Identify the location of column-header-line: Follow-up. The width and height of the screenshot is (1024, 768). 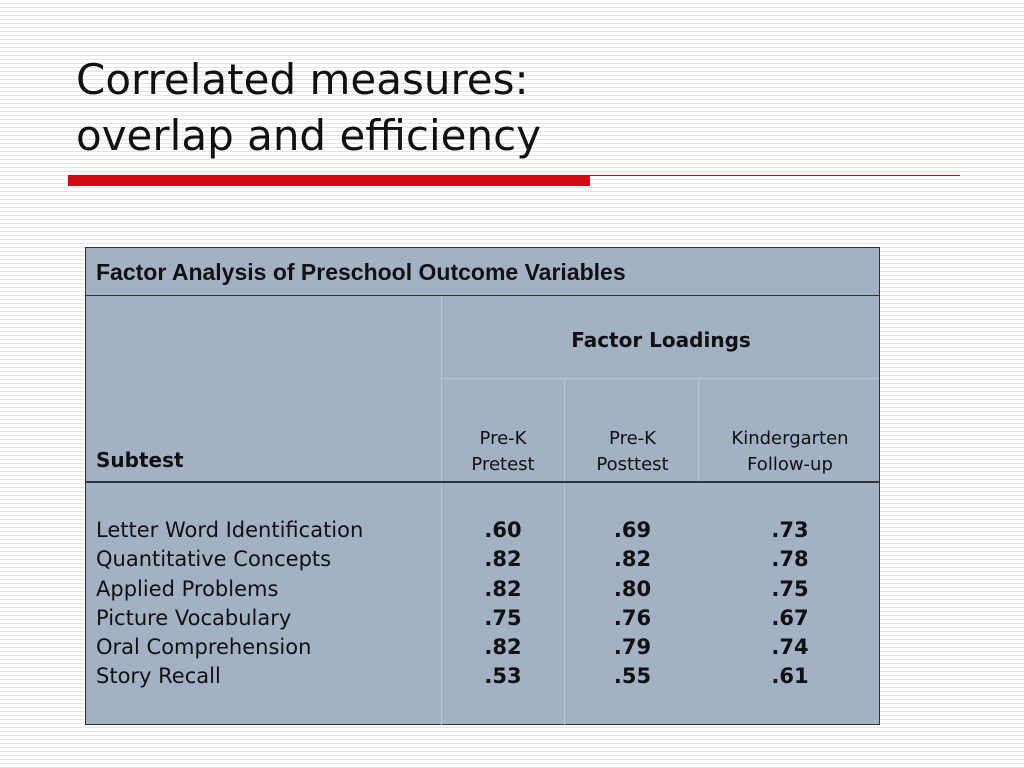
(790, 464).